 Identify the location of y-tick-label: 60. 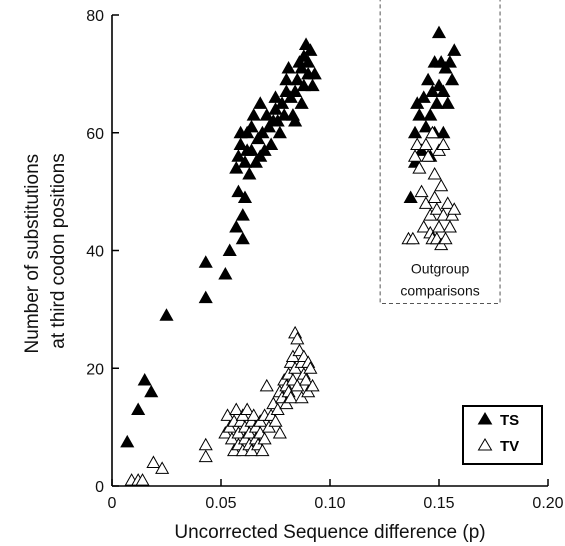
(95, 134).